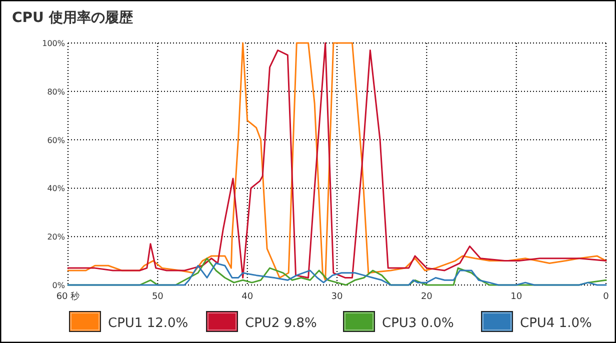 The height and width of the screenshot is (343, 616). What do you see at coordinates (418, 323) in the screenshot?
I see `legend-label: CPU3 0.0%` at bounding box center [418, 323].